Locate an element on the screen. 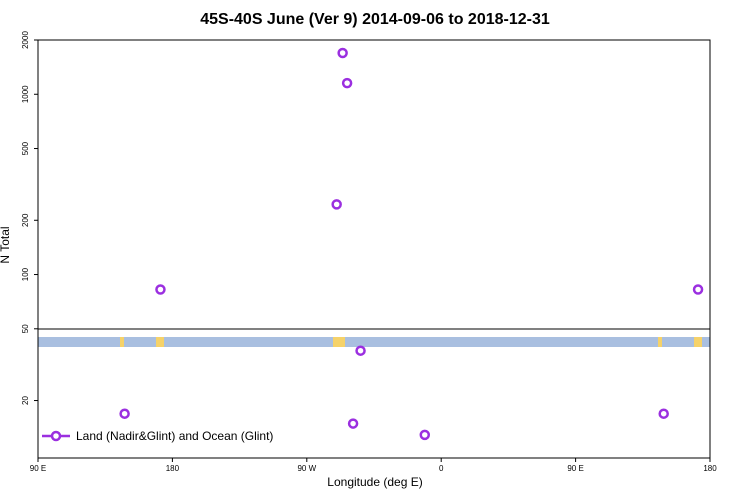 Image resolution: width=750 pixels, height=500 pixels. y-tick-label: 50 is located at coordinates (25, 328).